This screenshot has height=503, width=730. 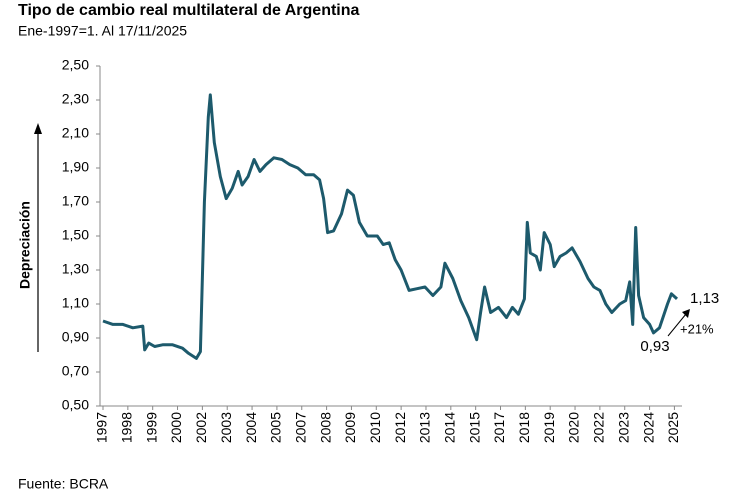 I want to click on annotation: +21%, so click(x=697, y=328).